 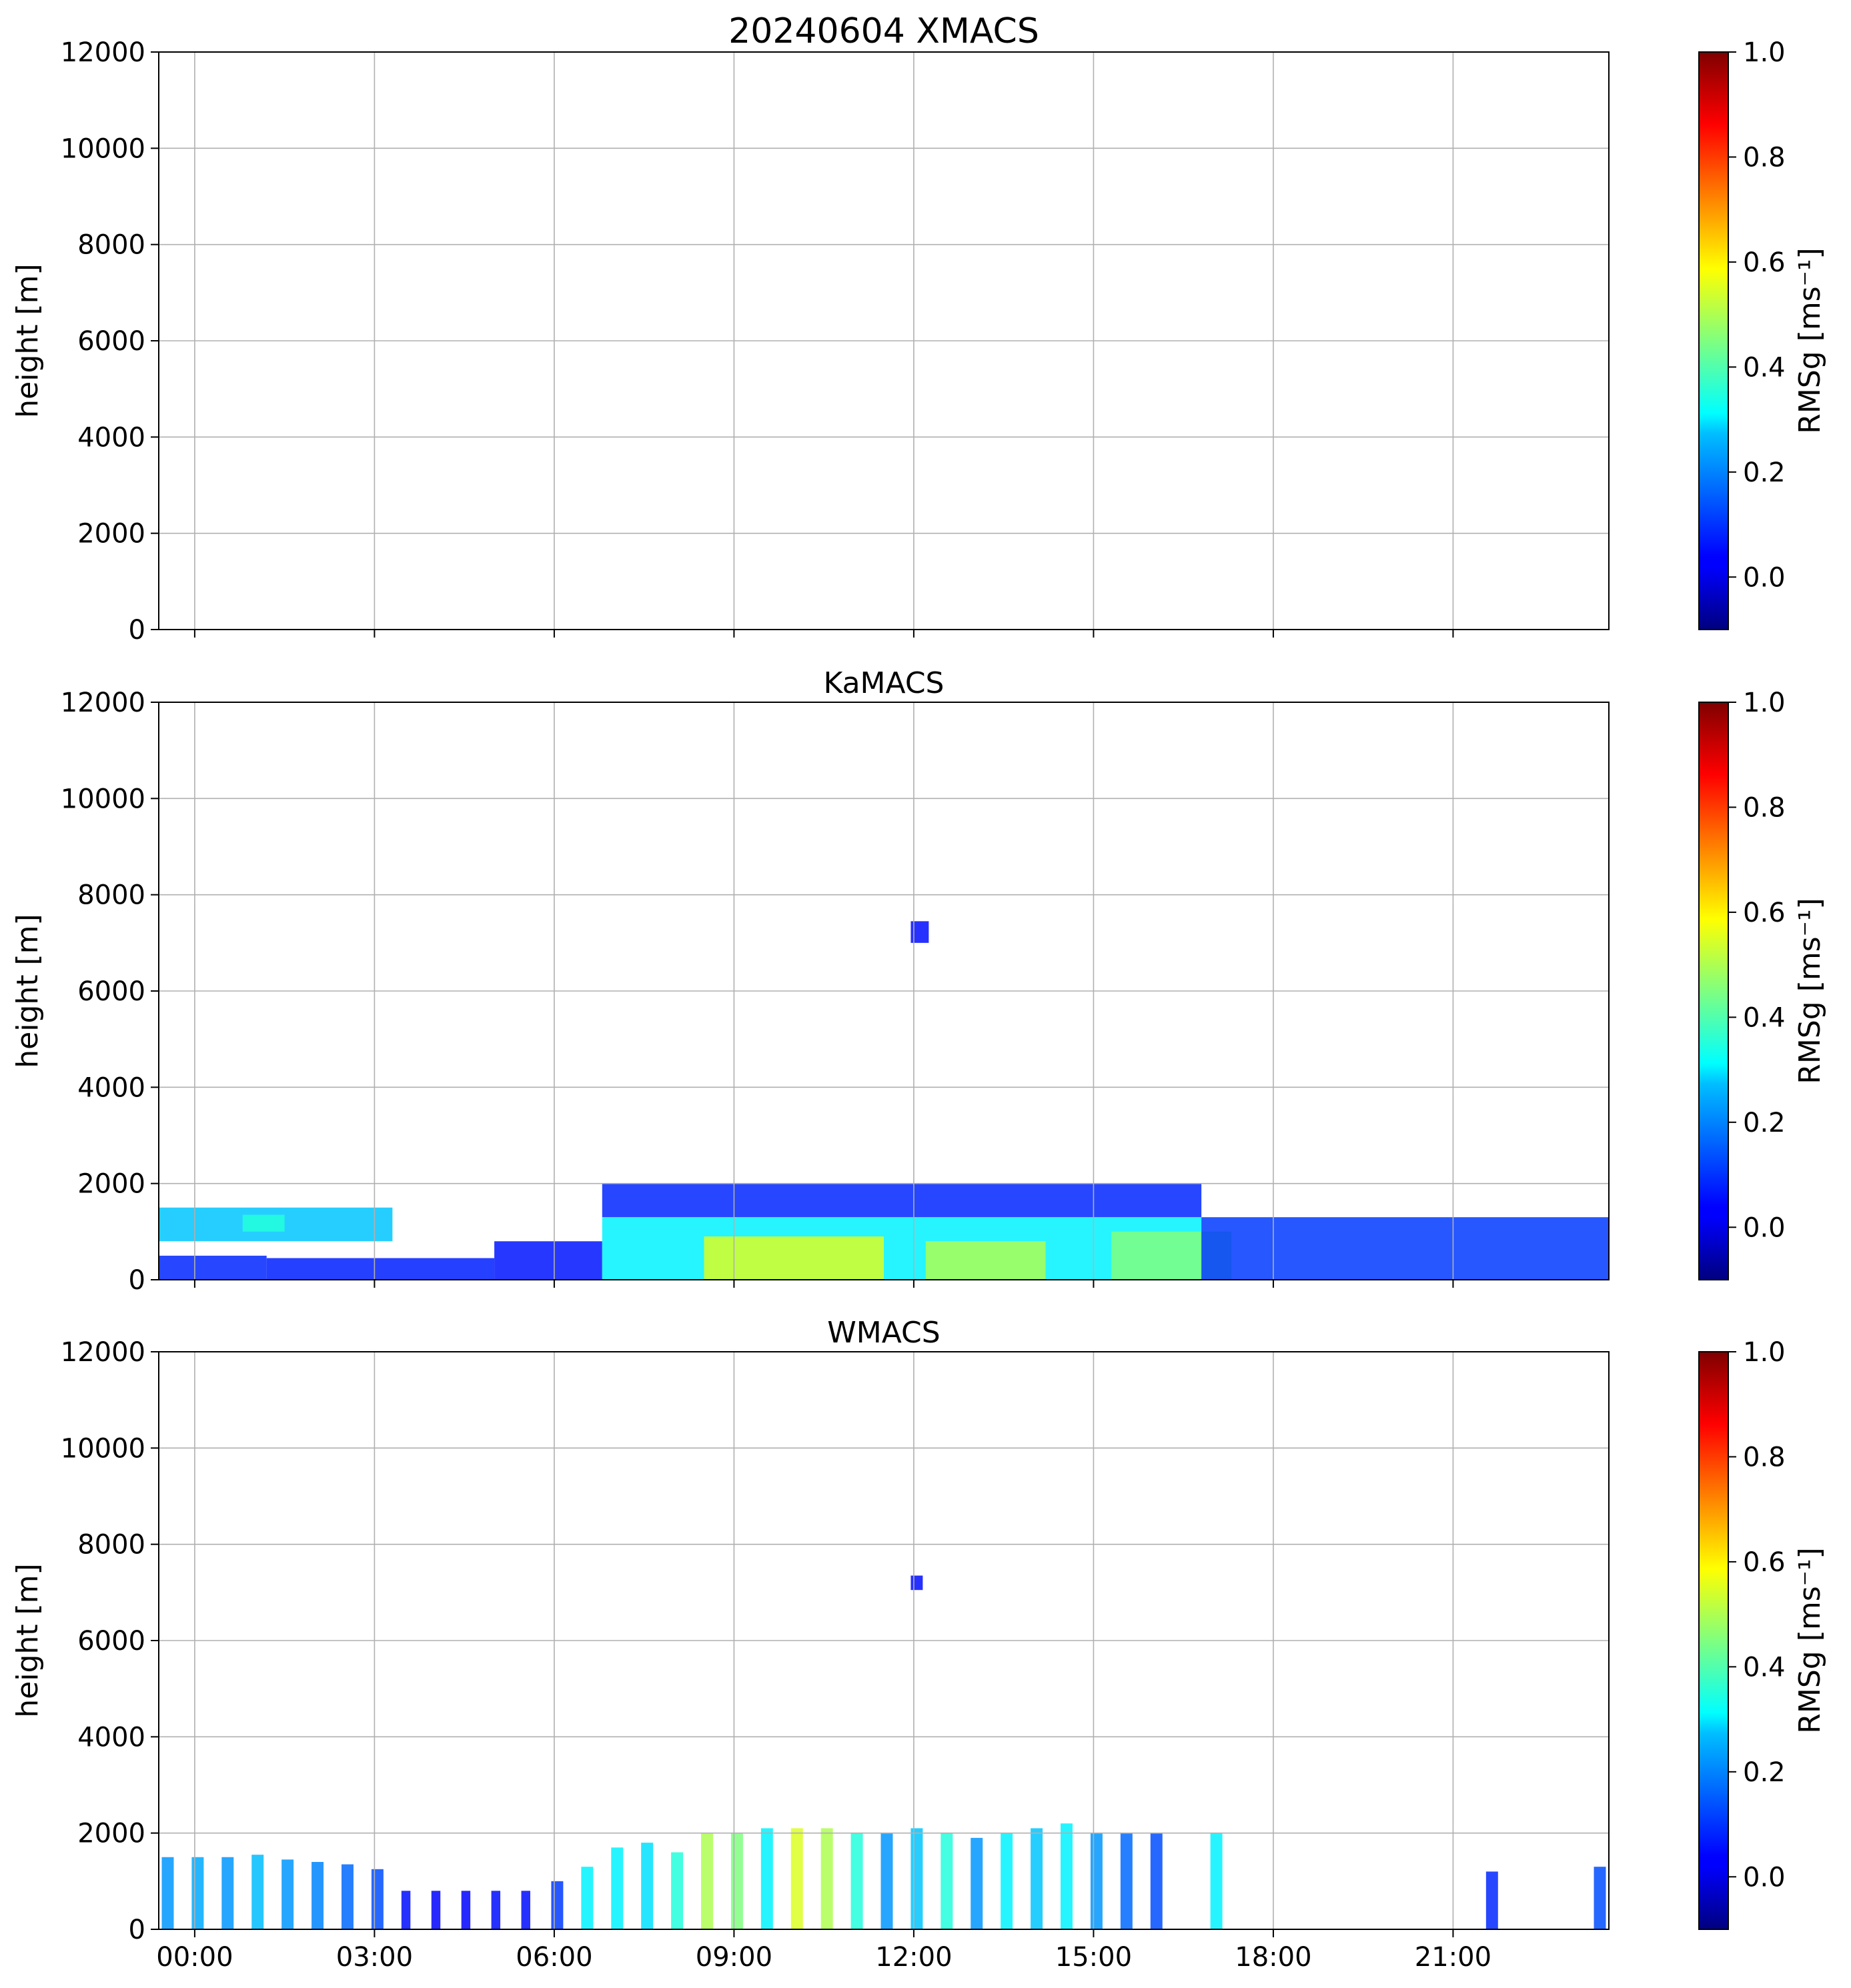 I want to click on x-tick-label: 21:00, so click(x=1453, y=1957).